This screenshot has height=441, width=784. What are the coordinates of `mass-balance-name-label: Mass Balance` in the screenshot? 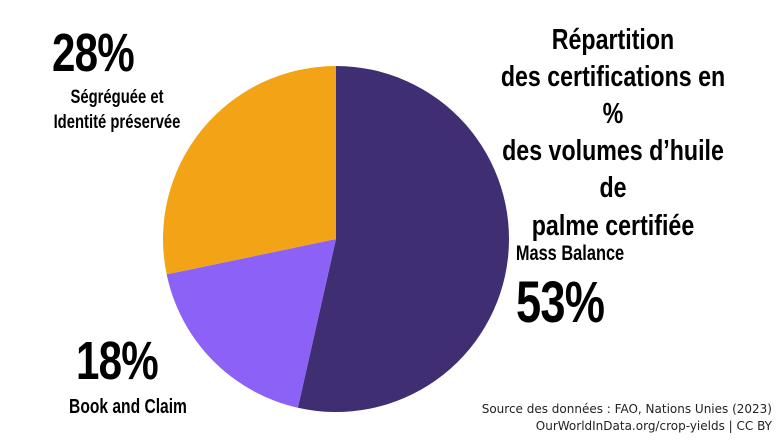 It's located at (570, 253).